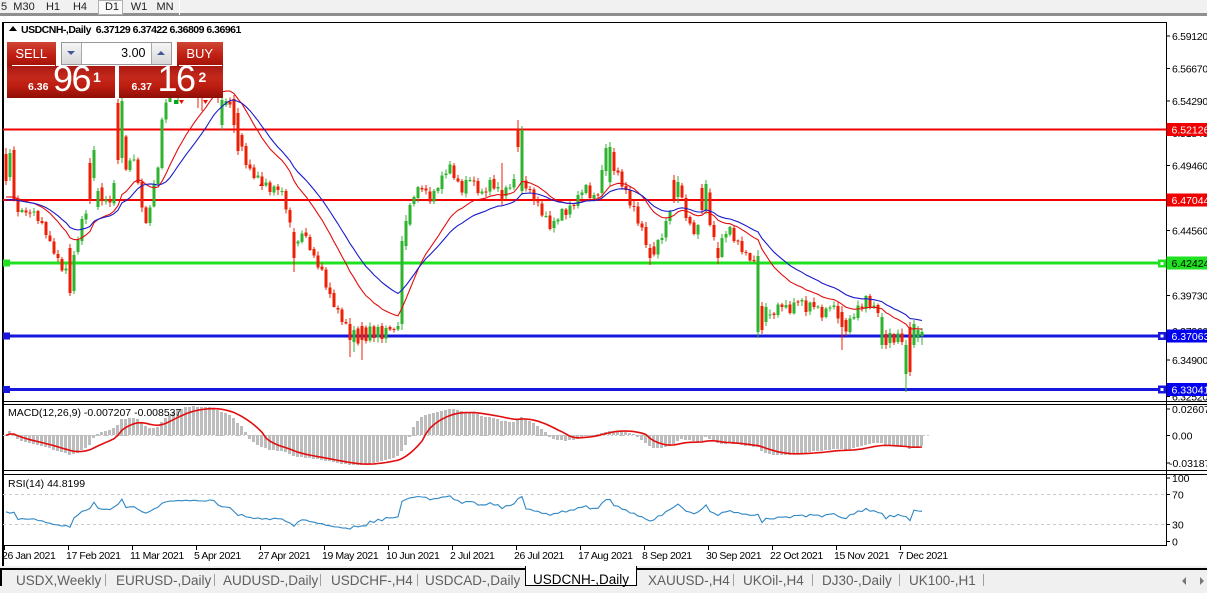  What do you see at coordinates (1178, 525) in the screenshot?
I see `svg-text: 30` at bounding box center [1178, 525].